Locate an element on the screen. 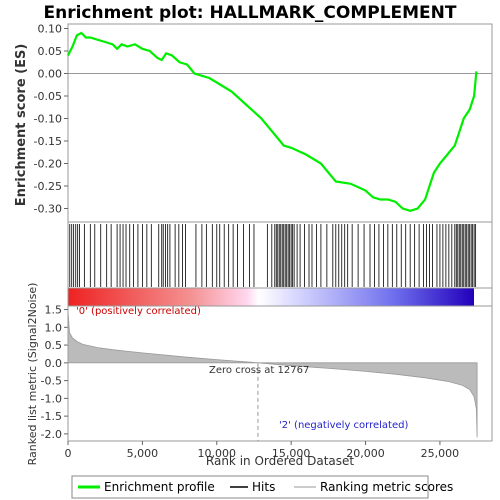 This screenshot has height=500, width=500. es-y-tick-label: -0.25 is located at coordinates (48, 186).